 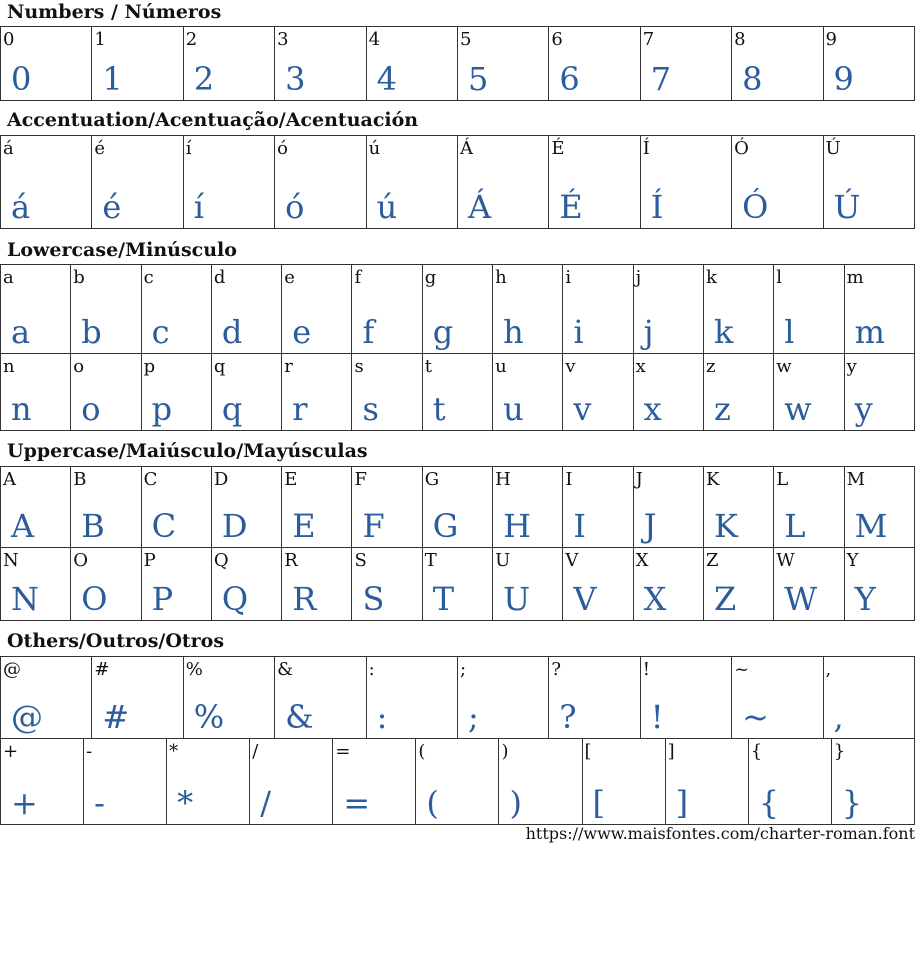 What do you see at coordinates (650, 526) in the screenshot?
I see `glyph-sample: J` at bounding box center [650, 526].